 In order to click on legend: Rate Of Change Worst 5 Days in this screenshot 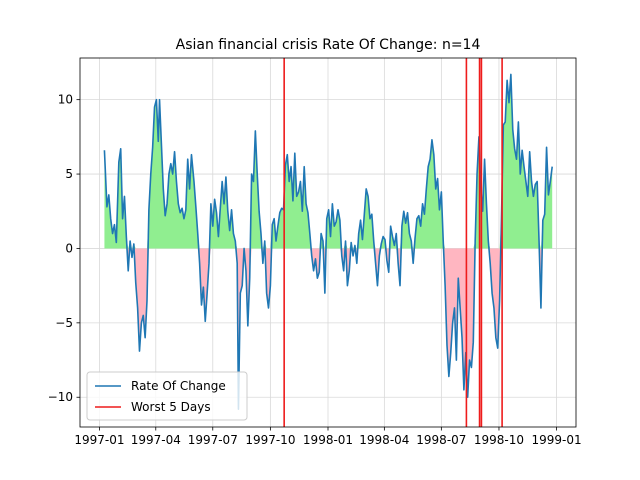, I will do `click(167, 396)`.